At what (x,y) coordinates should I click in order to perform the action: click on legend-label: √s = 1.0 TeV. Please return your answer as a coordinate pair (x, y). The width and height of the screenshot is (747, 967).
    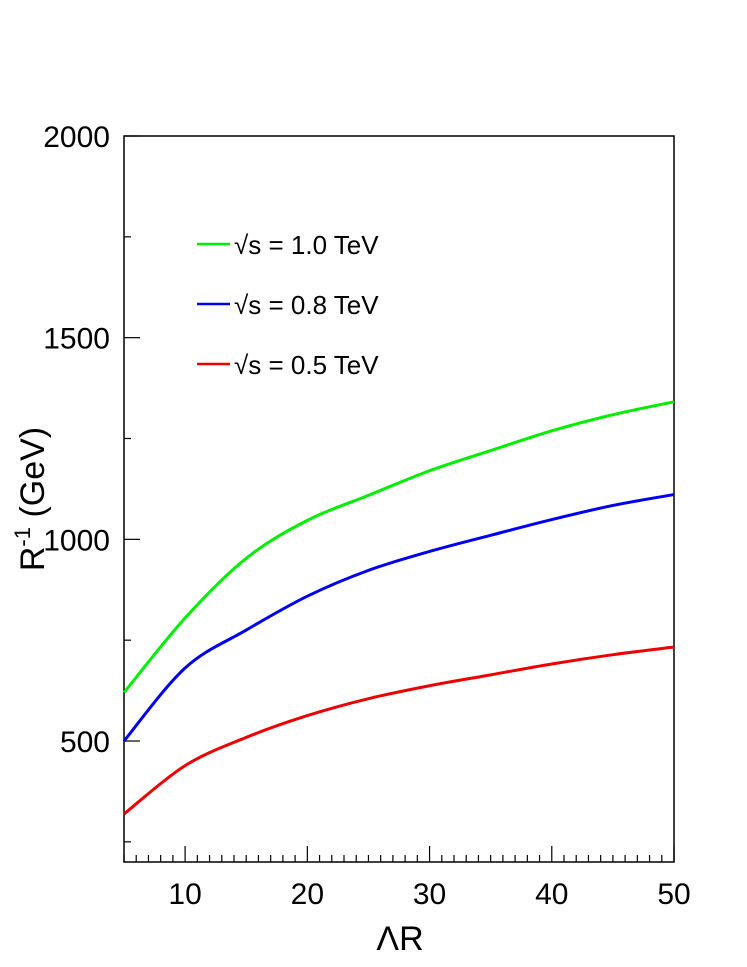
    Looking at the image, I should click on (306, 245).